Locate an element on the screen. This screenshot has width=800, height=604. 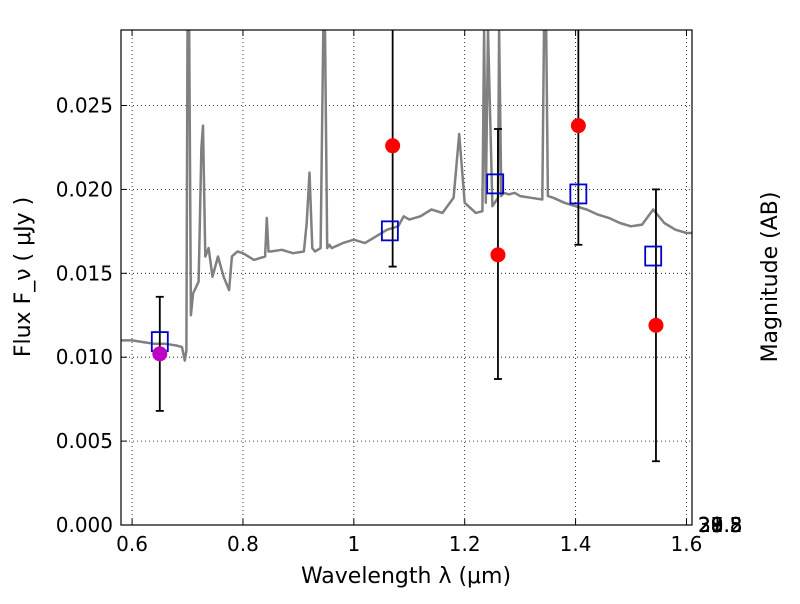
y-tick-label: 0.000 is located at coordinates (84, 525).